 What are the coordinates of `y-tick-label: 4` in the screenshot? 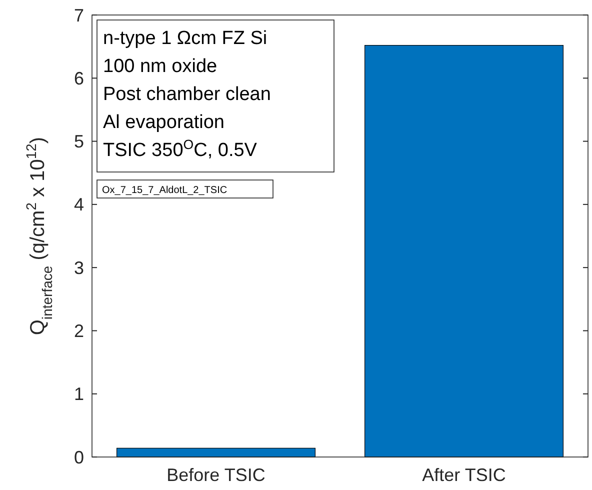 It's located at (79, 204).